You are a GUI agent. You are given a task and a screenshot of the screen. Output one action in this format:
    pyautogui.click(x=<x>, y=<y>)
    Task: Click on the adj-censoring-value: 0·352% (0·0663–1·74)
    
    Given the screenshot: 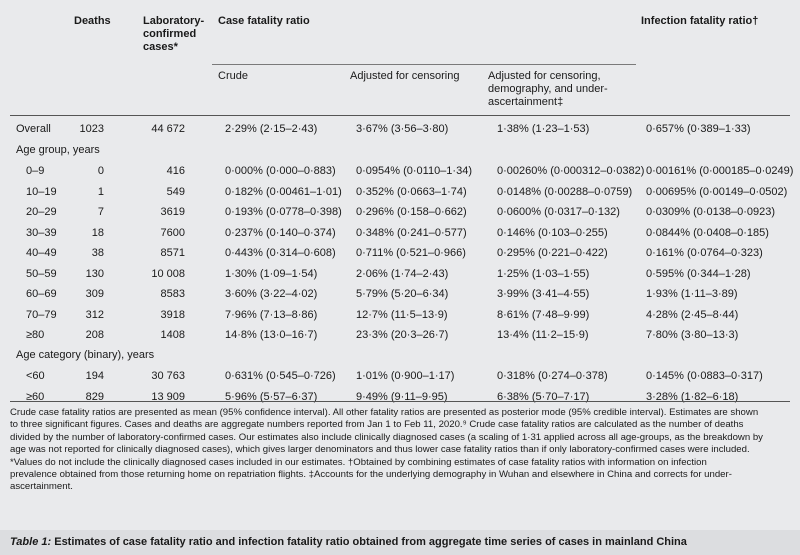 What is the action you would take?
    pyautogui.click(x=411, y=191)
    